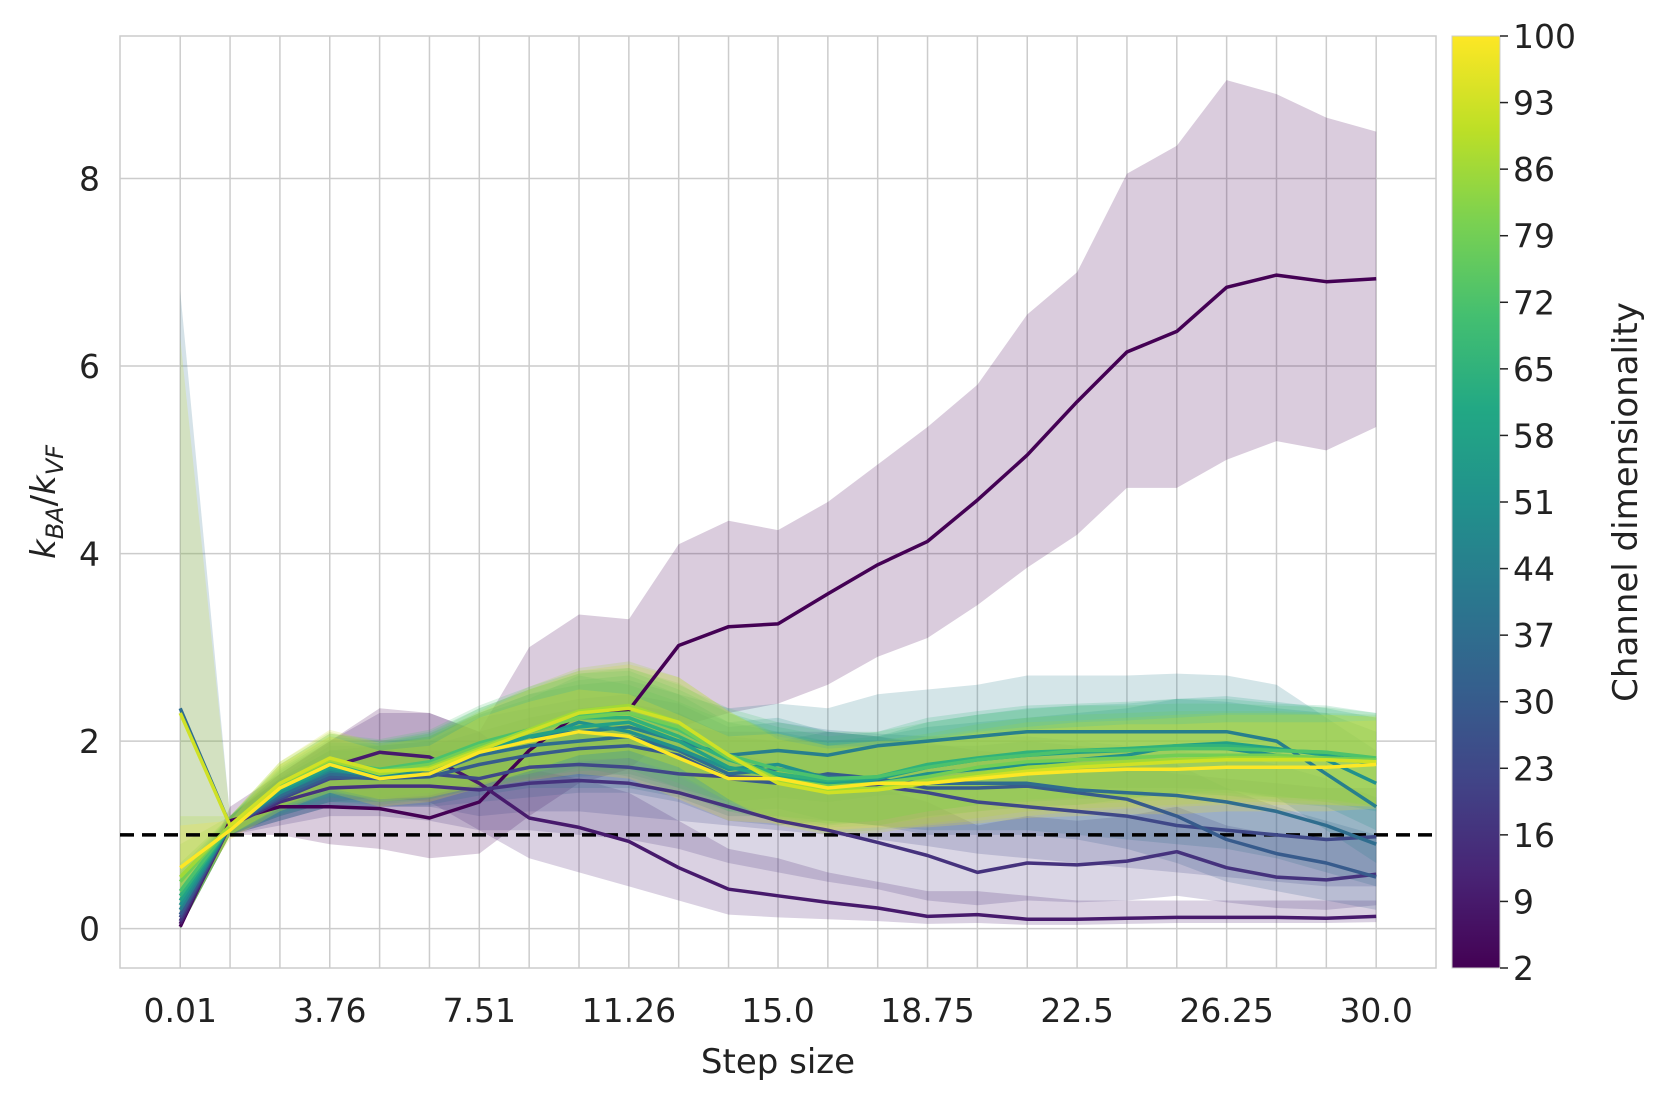 The width and height of the screenshot is (1661, 1100). What do you see at coordinates (1226, 1010) in the screenshot?
I see `x-tick-label: 26.25` at bounding box center [1226, 1010].